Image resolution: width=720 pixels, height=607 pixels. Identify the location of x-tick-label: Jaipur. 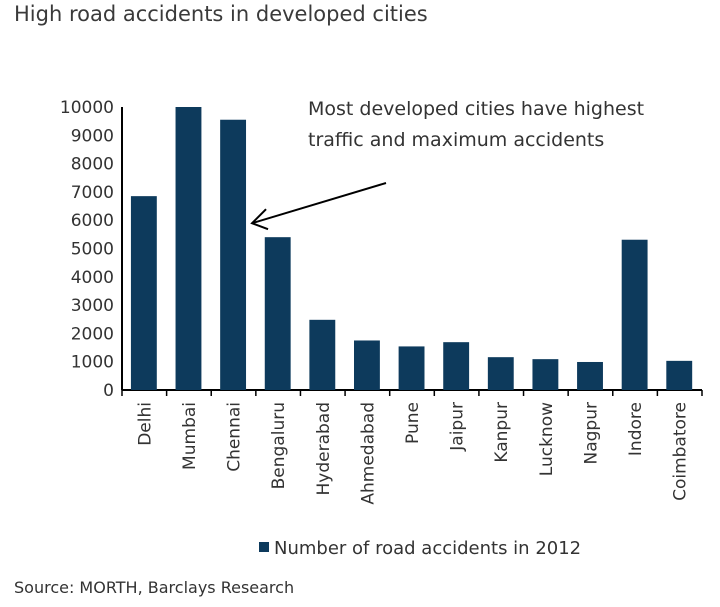
(458, 427).